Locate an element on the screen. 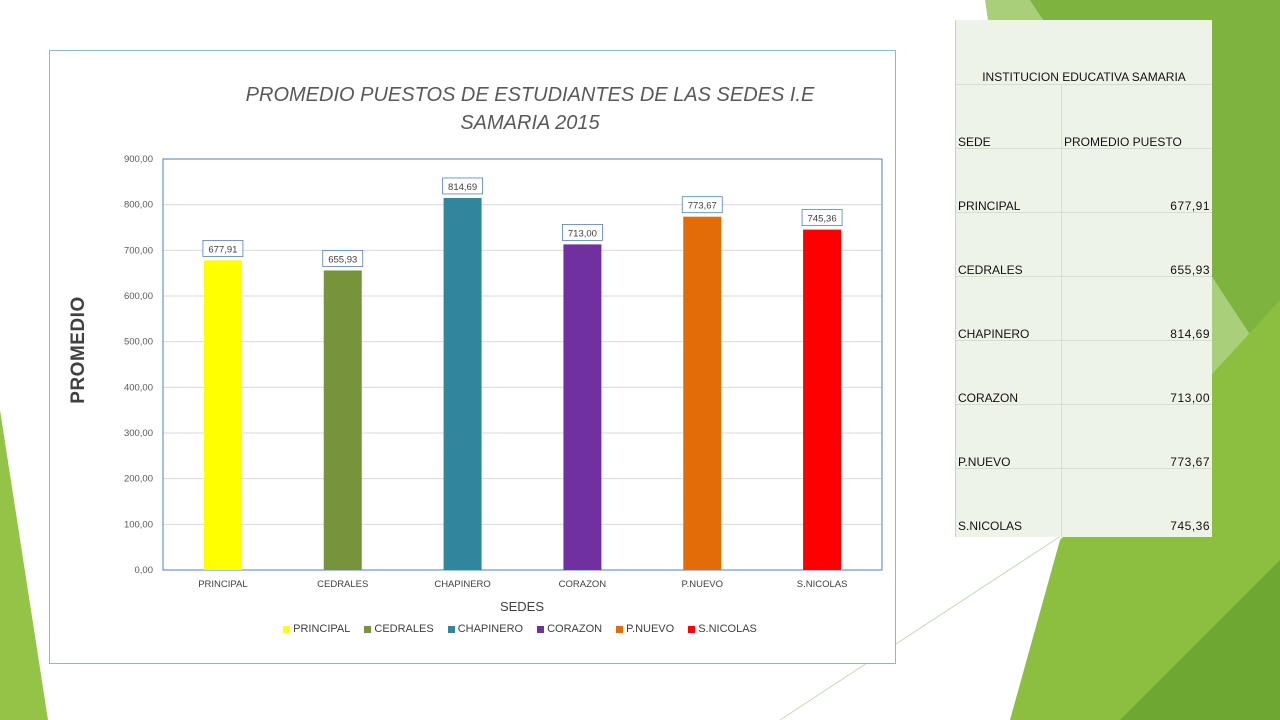 The image size is (1280, 720). y-tick-label: 200,00 is located at coordinates (138, 479).